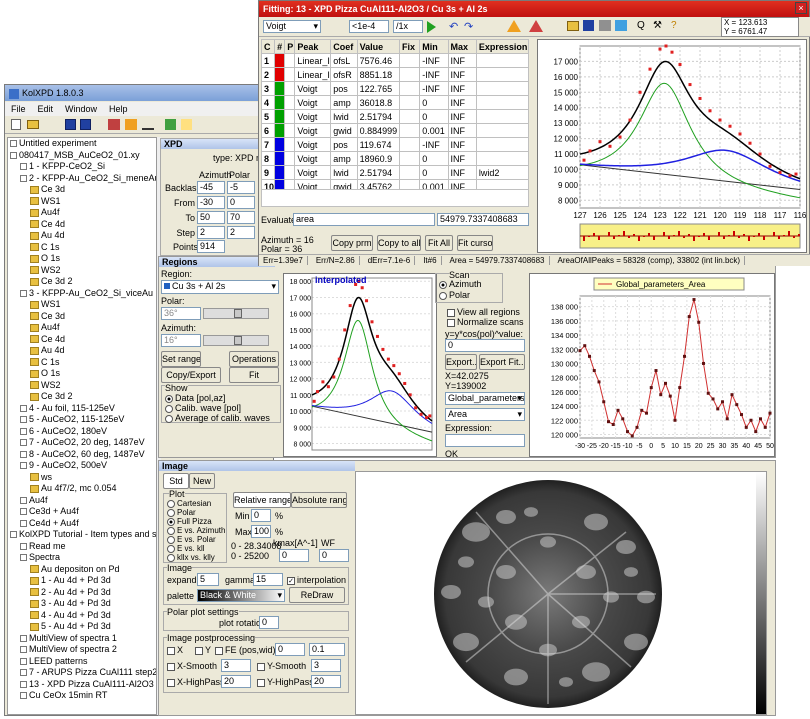  What do you see at coordinates (45, 258) in the screenshot?
I see `tree-item: O 1s` at bounding box center [45, 258].